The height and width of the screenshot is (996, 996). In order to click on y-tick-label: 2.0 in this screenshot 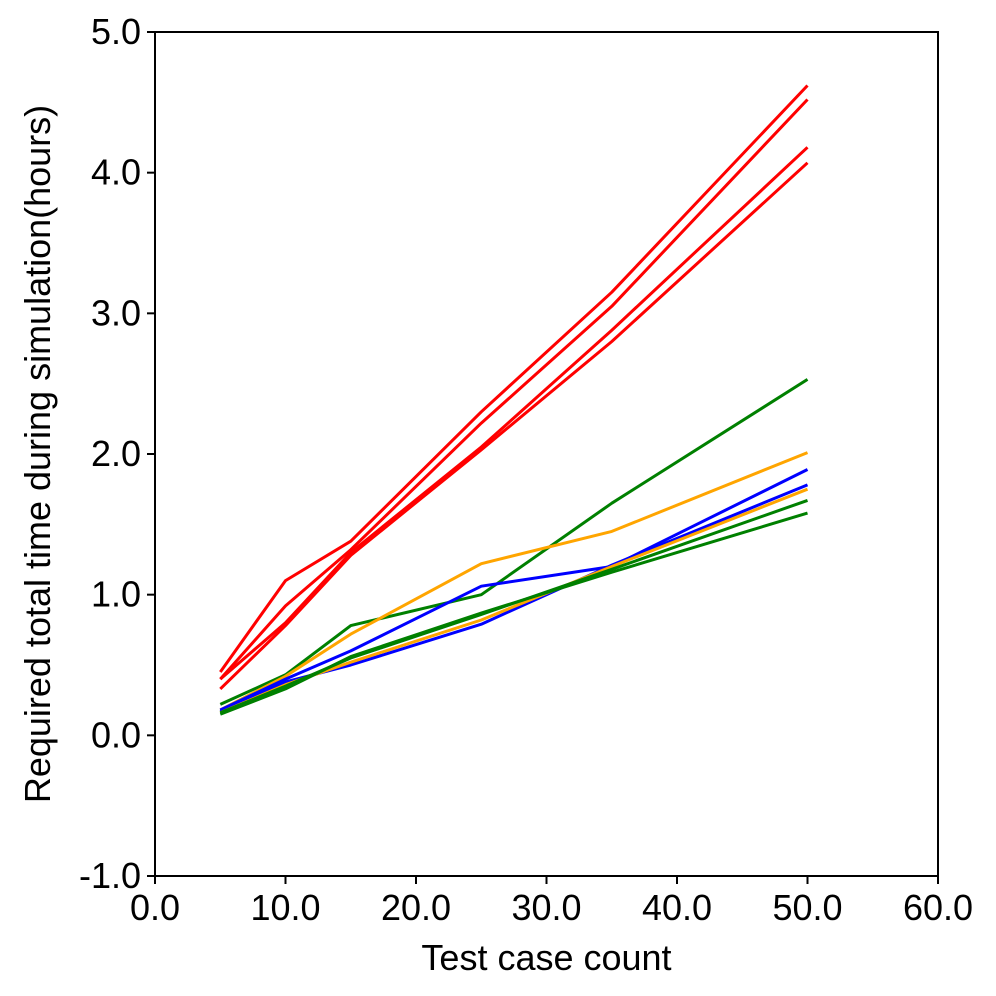, I will do `click(116, 453)`.